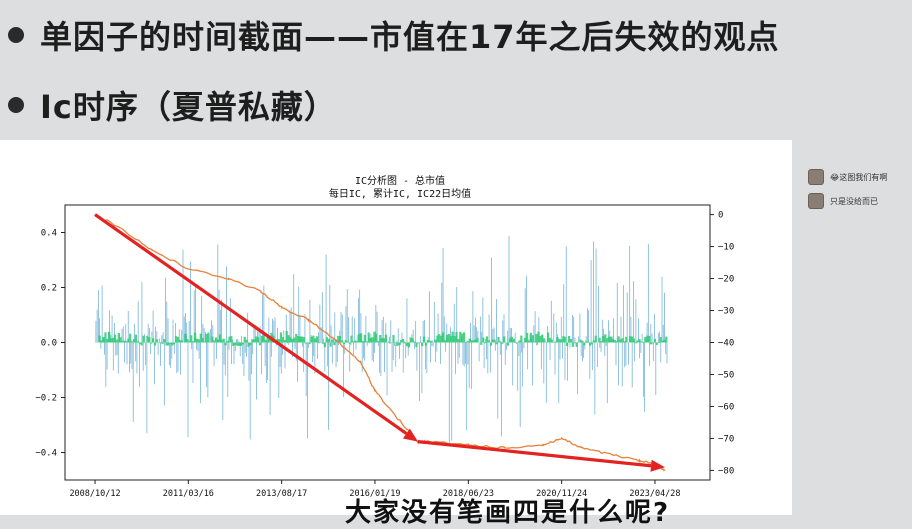  Describe the element at coordinates (726, 471) in the screenshot. I see `right-tick-label: −80` at that location.